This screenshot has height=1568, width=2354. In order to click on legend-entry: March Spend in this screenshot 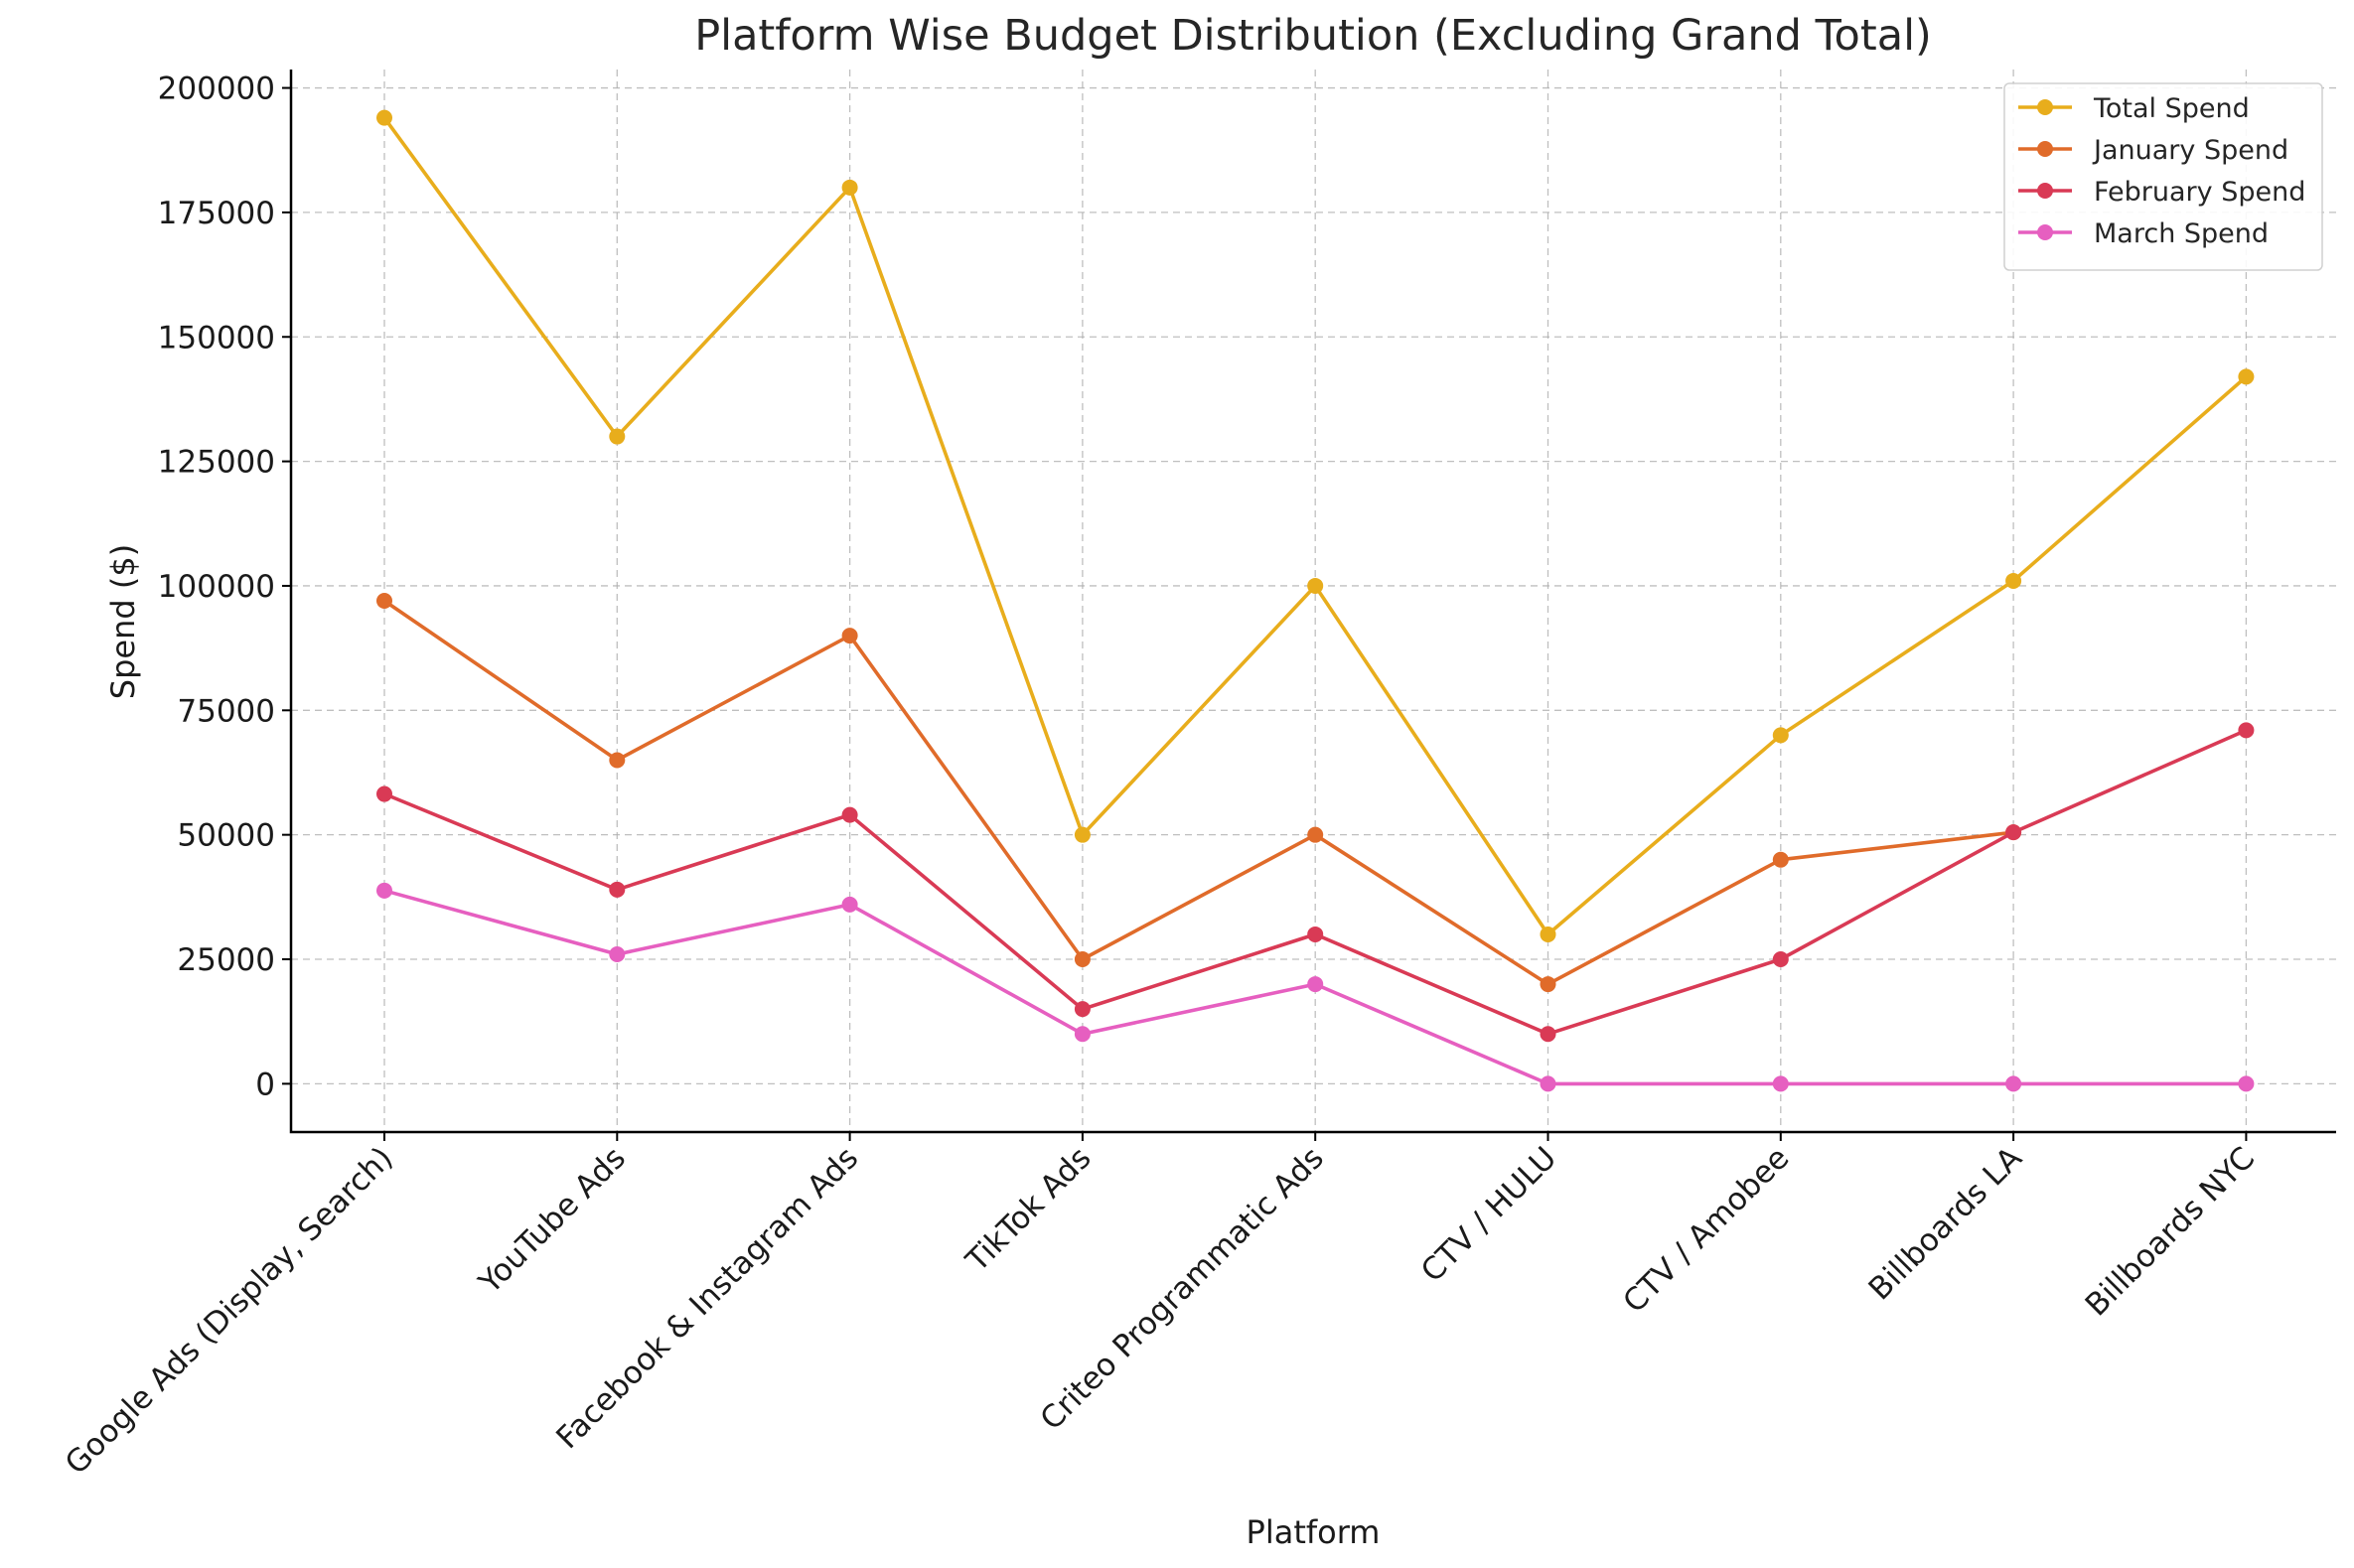, I will do `click(2182, 233)`.